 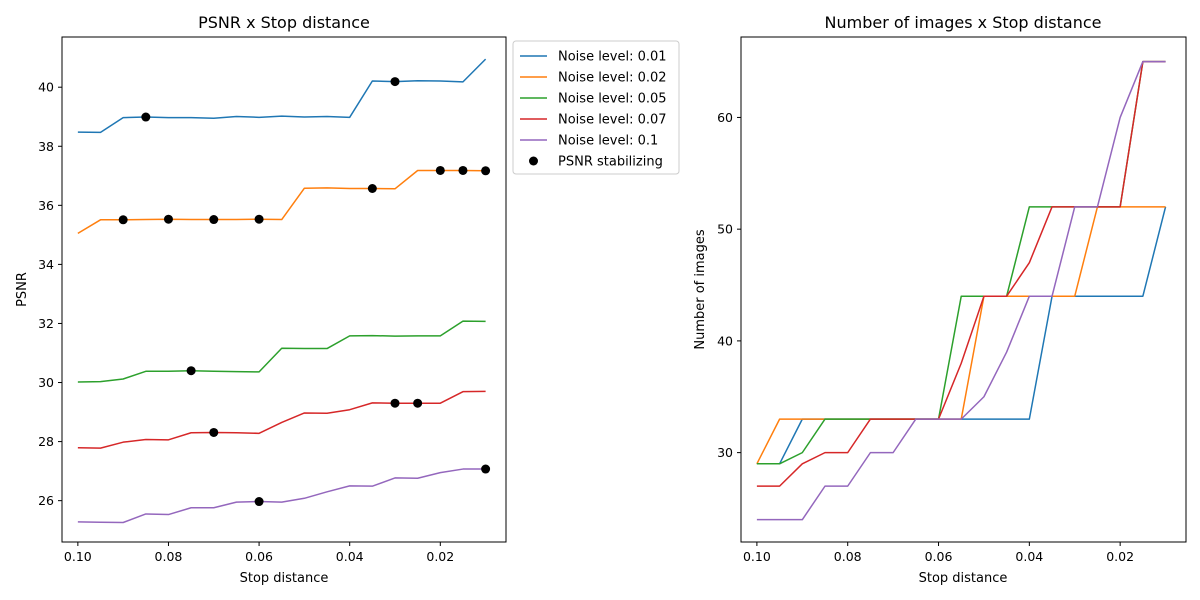 I want to click on images-x-tick-label: 0.08, so click(x=848, y=556).